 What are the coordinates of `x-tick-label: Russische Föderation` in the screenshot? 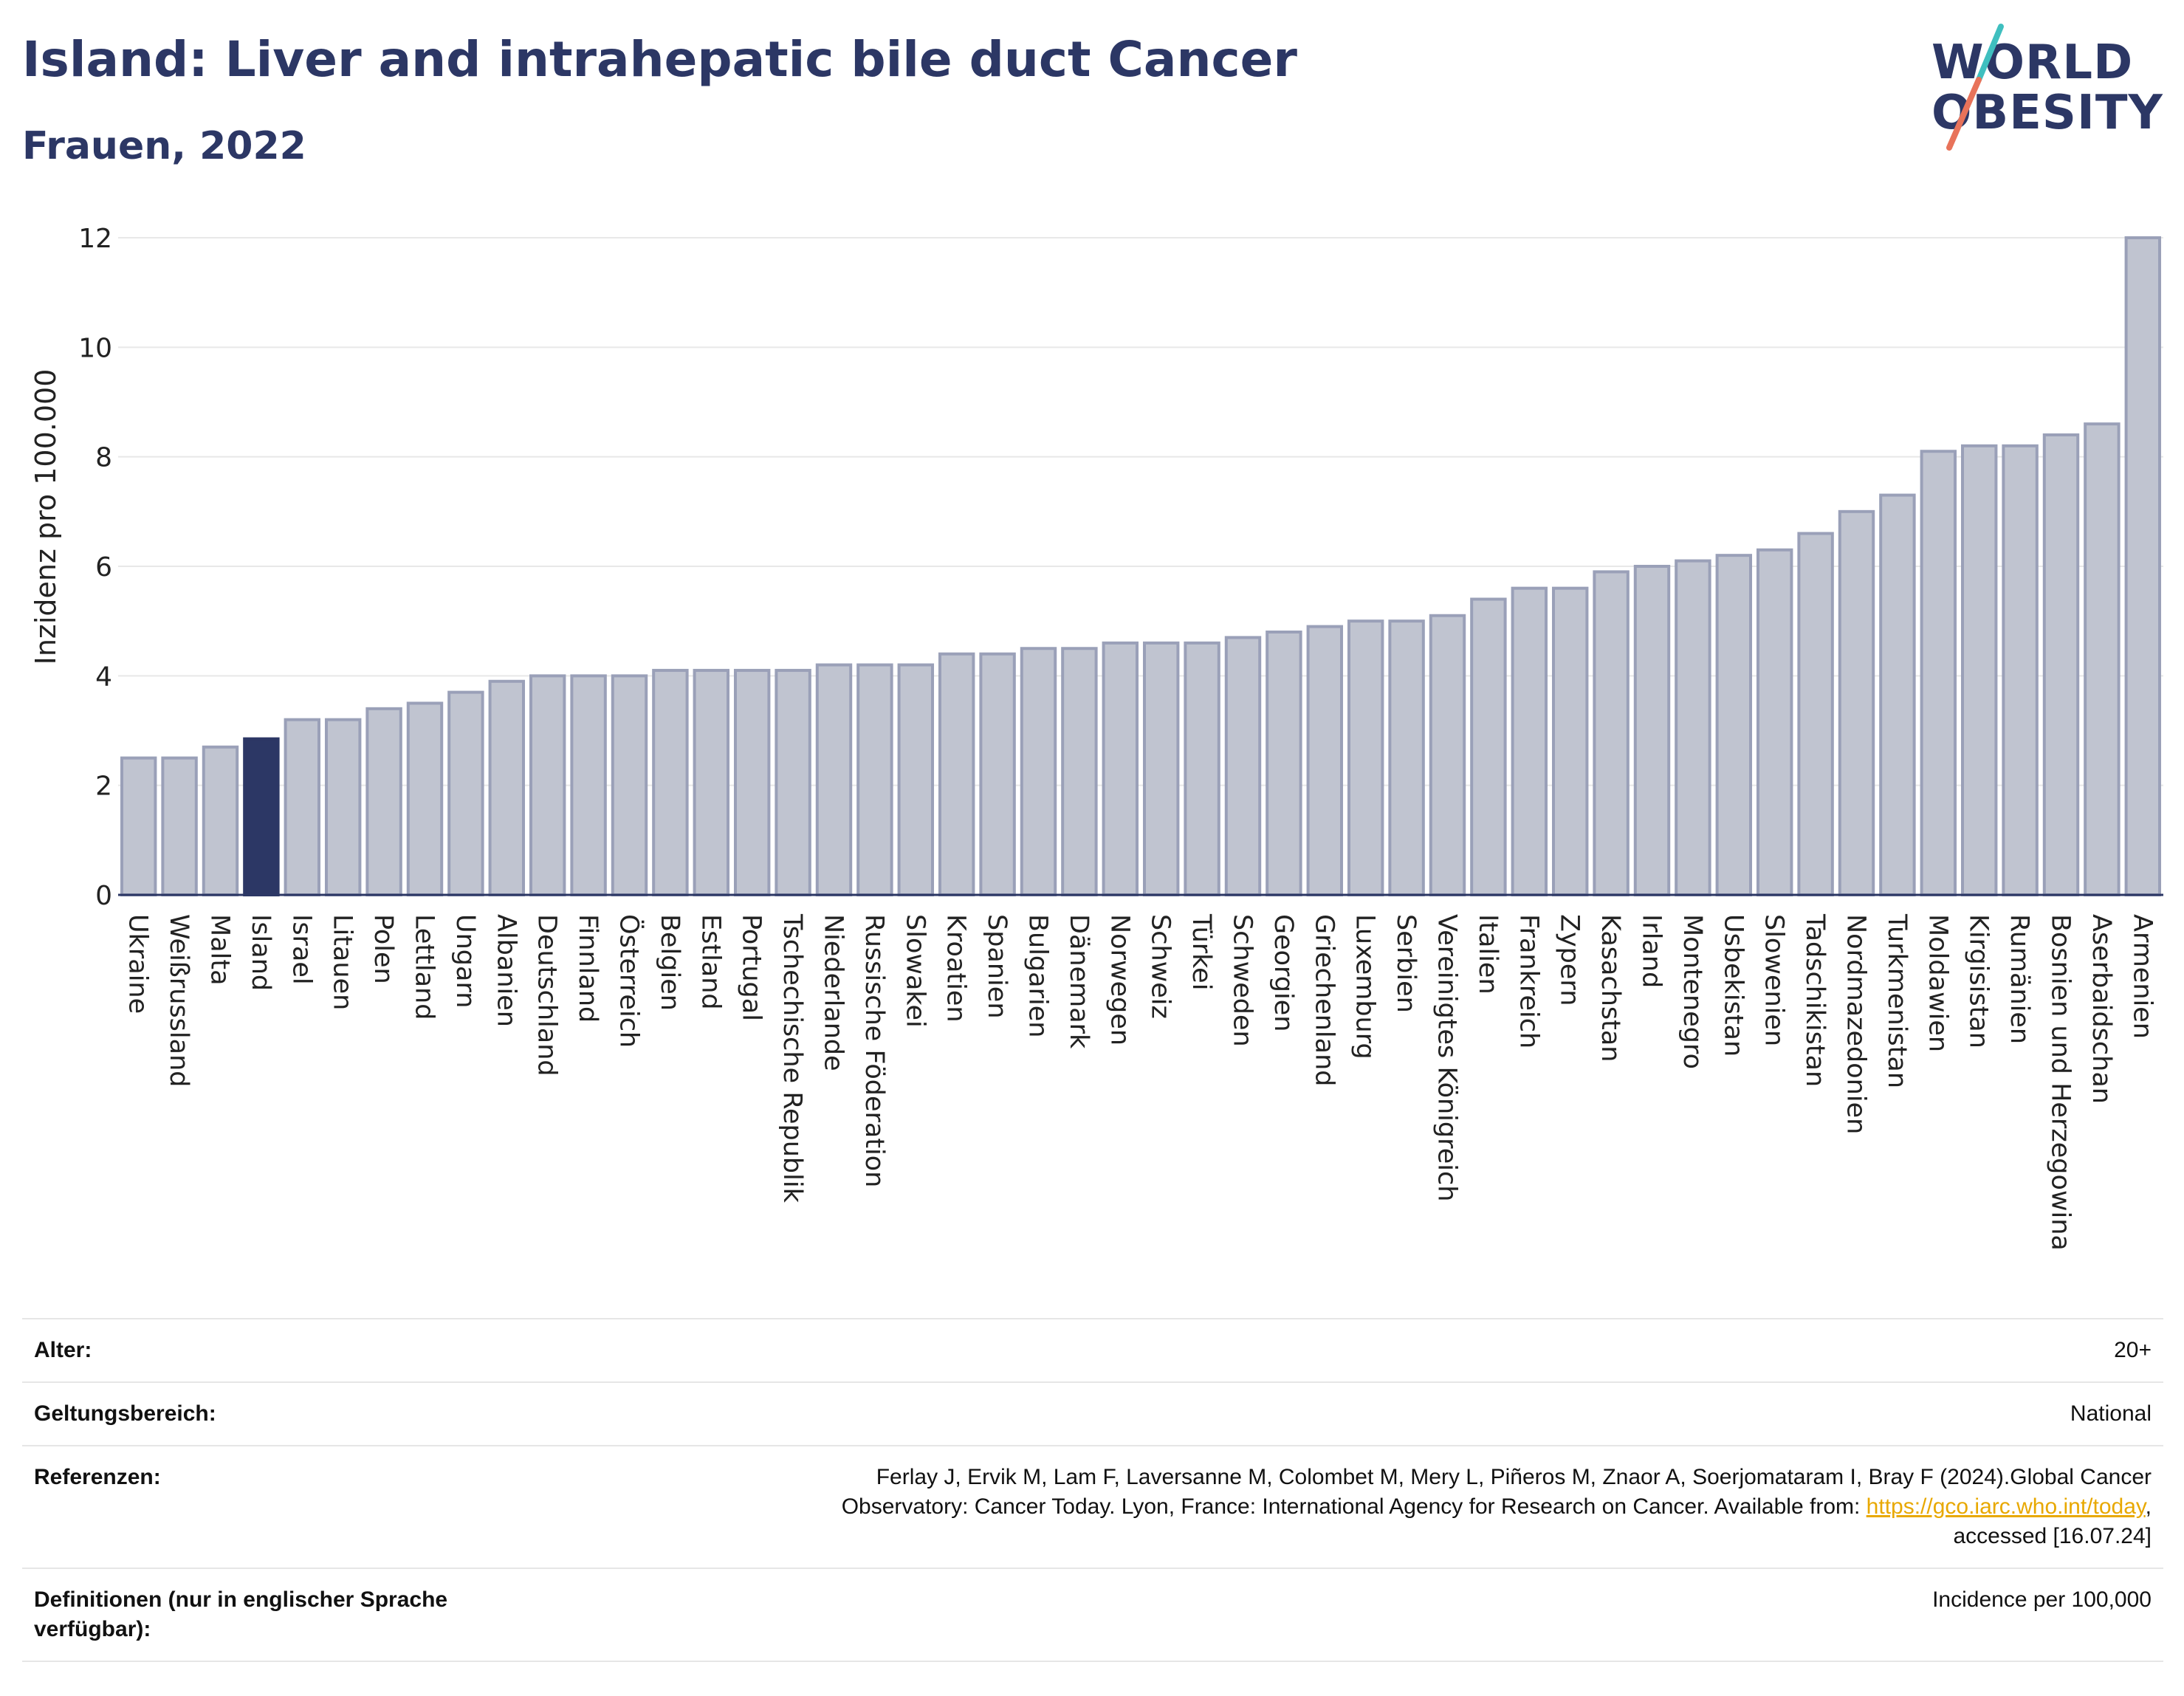 It's located at (874, 1050).